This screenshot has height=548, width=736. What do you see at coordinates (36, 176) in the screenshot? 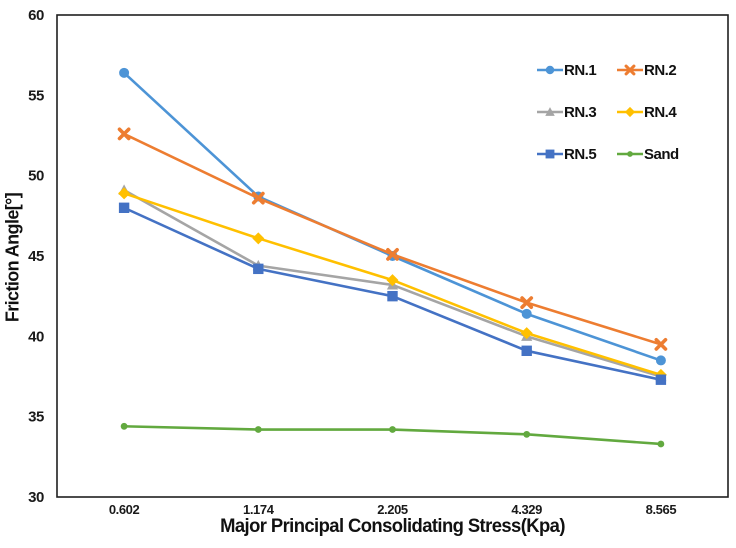
I see `y-tick-label: 50` at bounding box center [36, 176].